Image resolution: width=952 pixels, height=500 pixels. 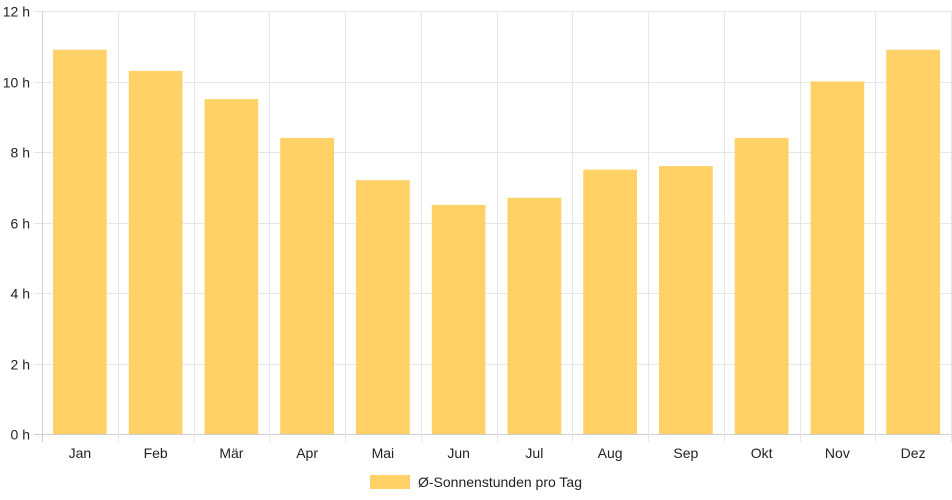 I want to click on y-tick-label: 2 h, so click(x=20, y=365).